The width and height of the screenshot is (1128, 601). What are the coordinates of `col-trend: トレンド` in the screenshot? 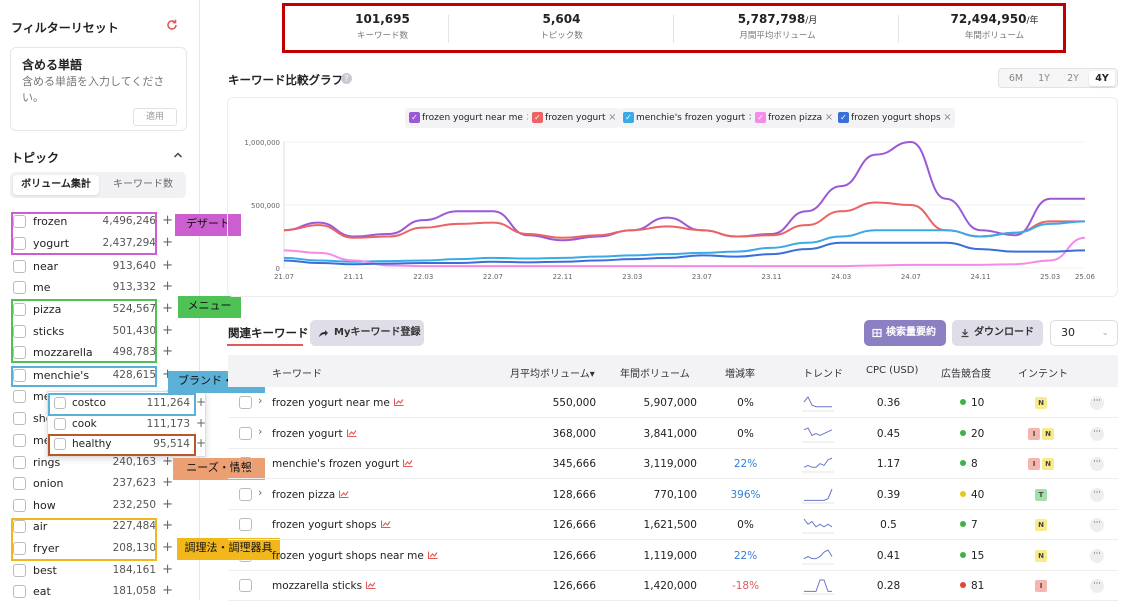 It's located at (823, 374).